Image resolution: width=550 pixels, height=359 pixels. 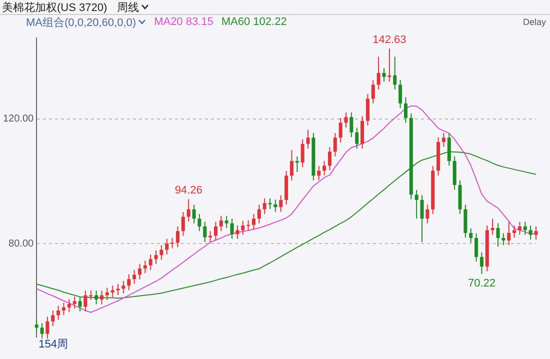 What do you see at coordinates (254, 22) in the screenshot?
I see `text: MA60 102.22` at bounding box center [254, 22].